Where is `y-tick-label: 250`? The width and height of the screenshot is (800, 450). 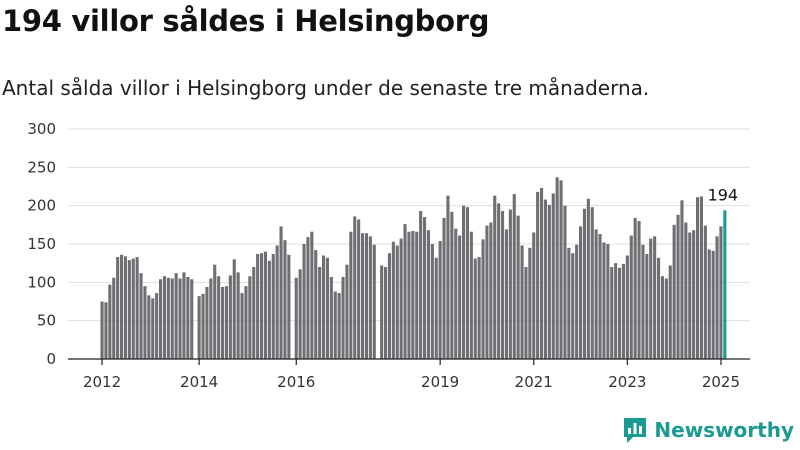 y-tick-label: 250 is located at coordinates (41, 167).